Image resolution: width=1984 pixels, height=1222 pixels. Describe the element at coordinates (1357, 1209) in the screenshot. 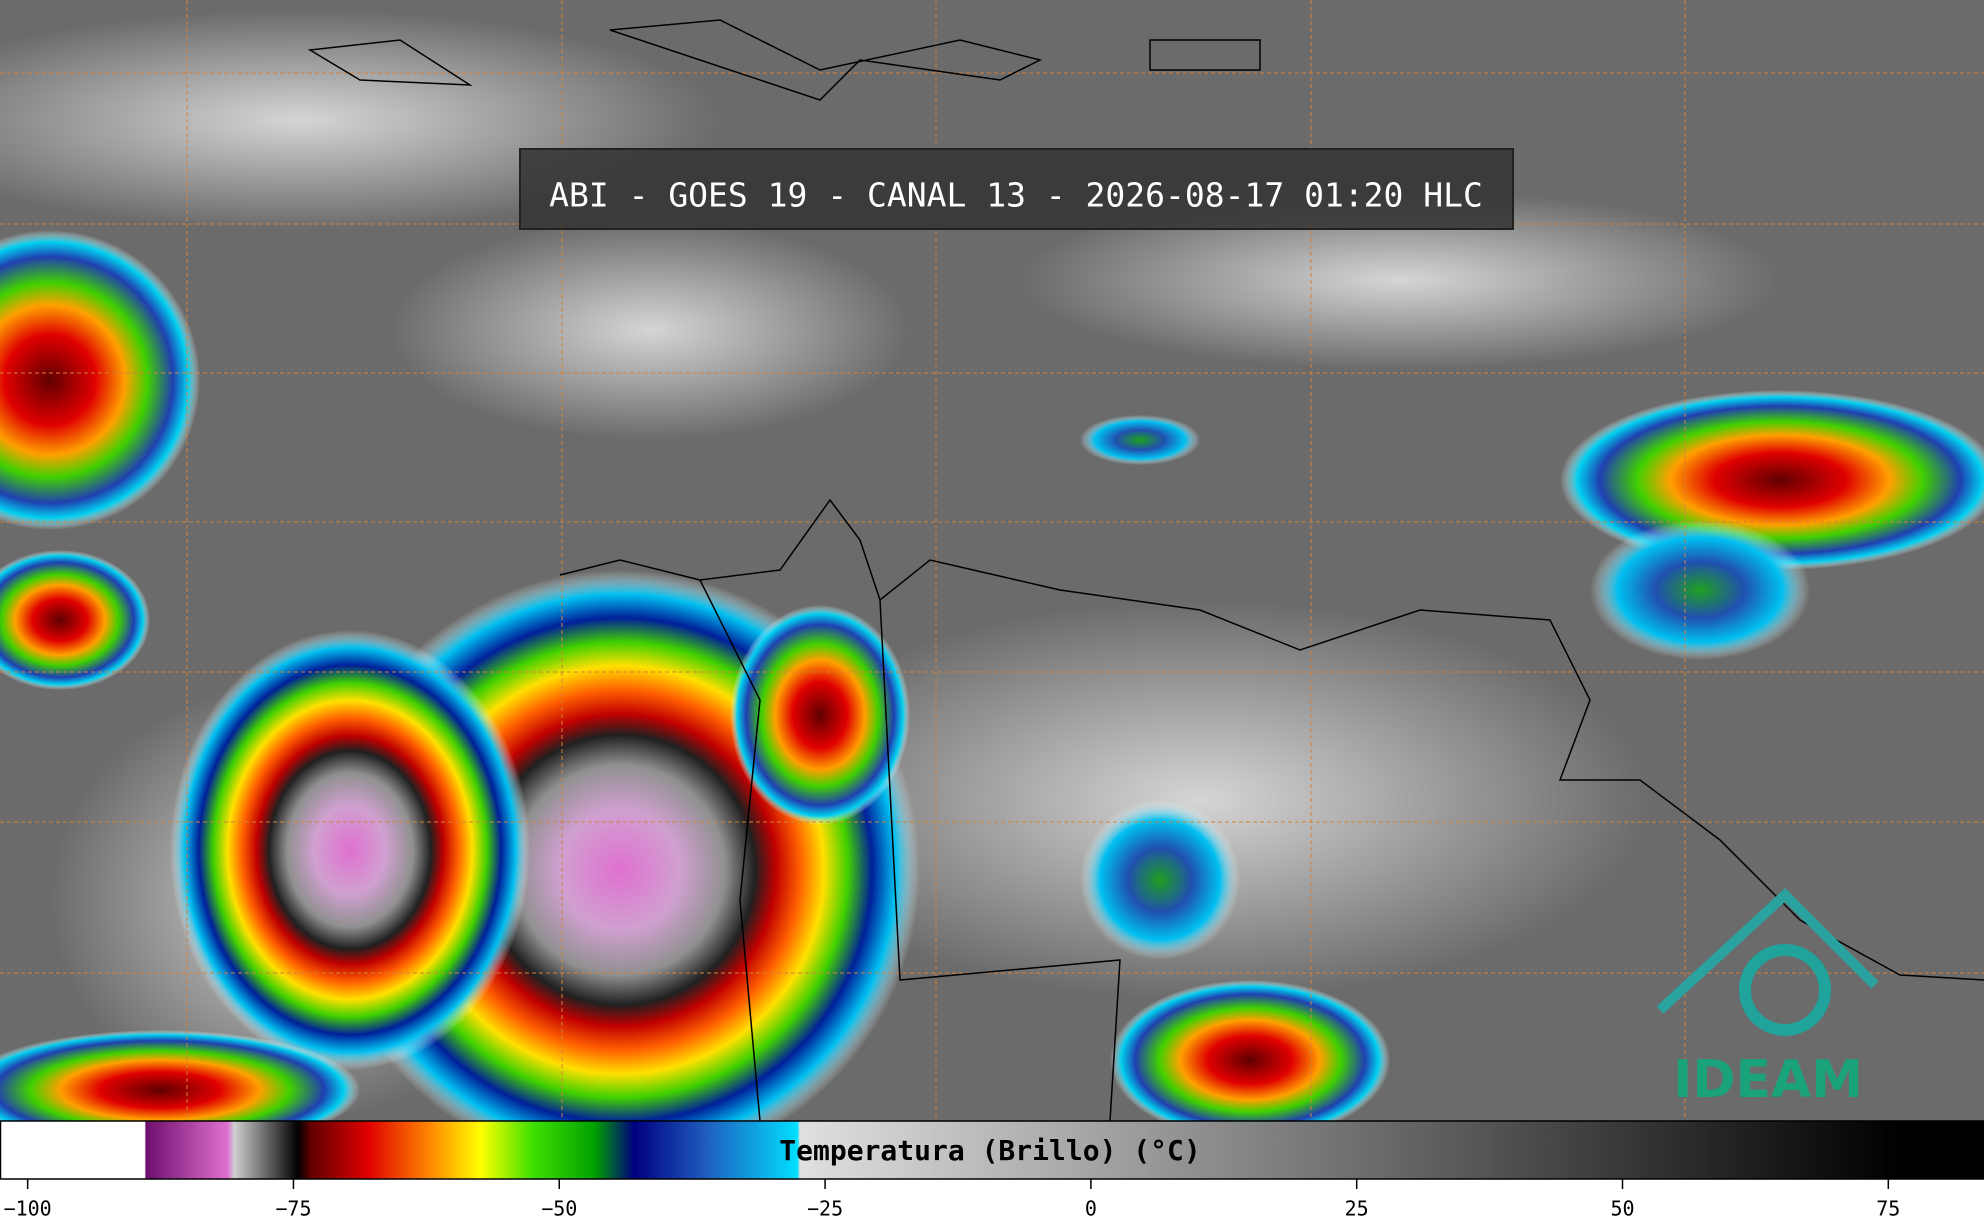

I see `tick-label: 25` at that location.